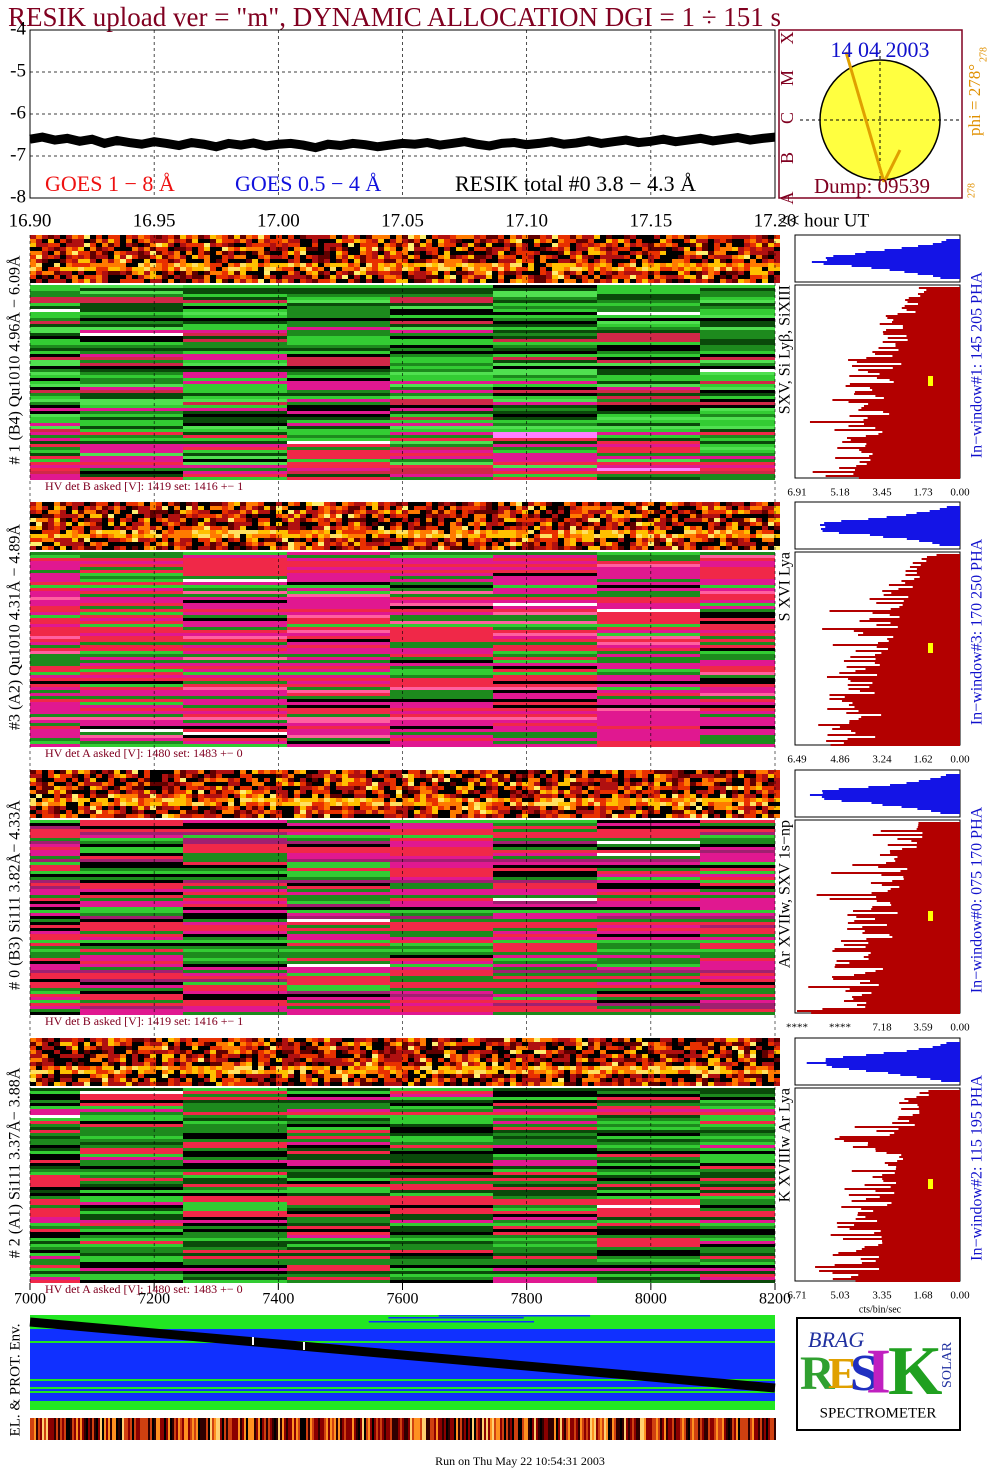  I want to click on line-label: SXV, Si Lyβ, SiXIII, so click(785, 349).